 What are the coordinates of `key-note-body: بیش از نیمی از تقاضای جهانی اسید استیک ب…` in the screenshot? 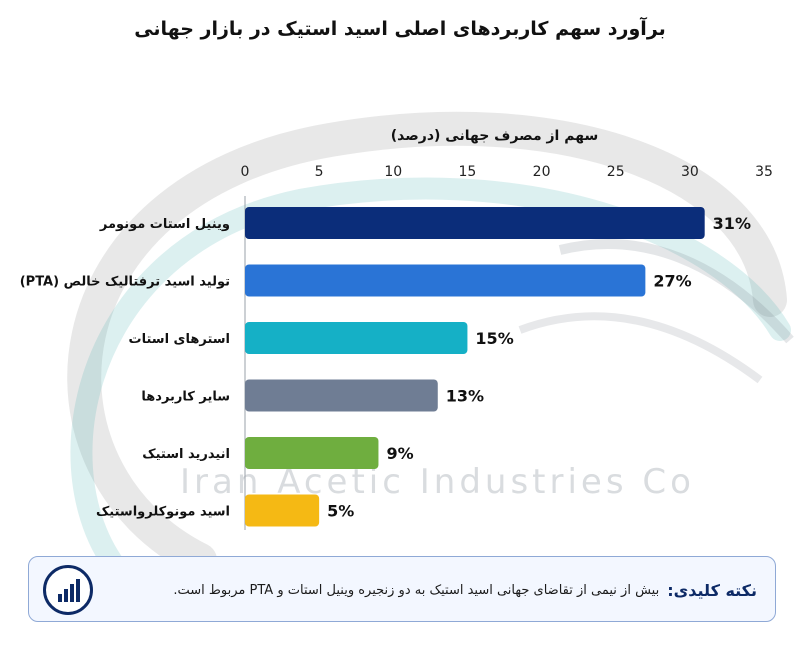 It's located at (416, 590).